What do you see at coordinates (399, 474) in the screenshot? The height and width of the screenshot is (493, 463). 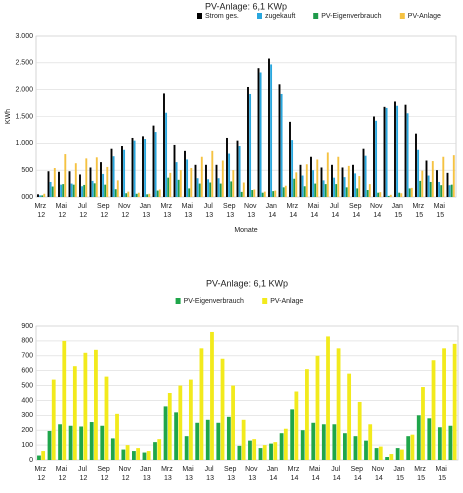 I see `x-tick-label: Jan 15` at bounding box center [399, 474].